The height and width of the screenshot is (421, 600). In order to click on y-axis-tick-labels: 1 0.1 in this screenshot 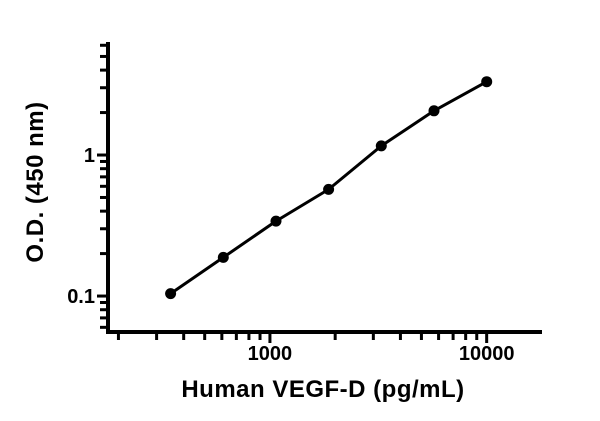, I will do `click(81, 226)`.